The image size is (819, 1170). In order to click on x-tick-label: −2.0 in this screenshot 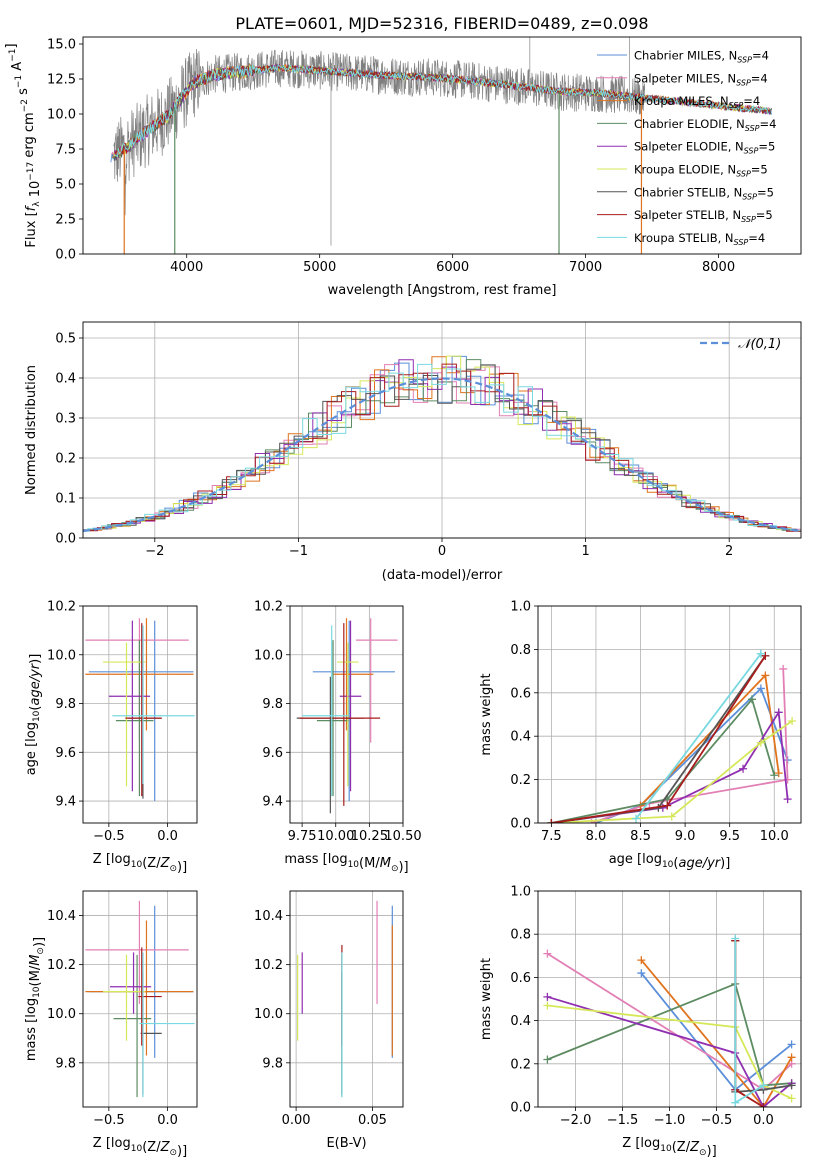, I will do `click(576, 1120)`.